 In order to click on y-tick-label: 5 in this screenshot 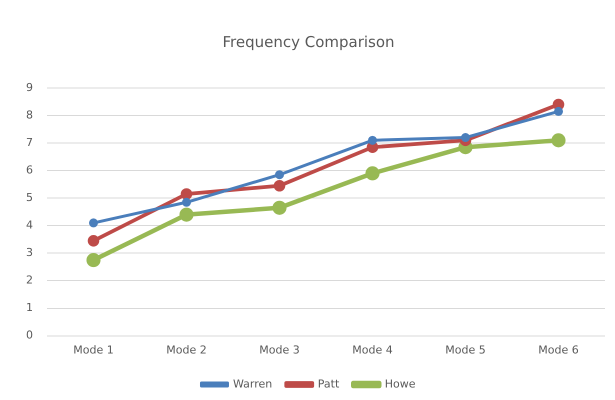, I will do `click(29, 197)`.